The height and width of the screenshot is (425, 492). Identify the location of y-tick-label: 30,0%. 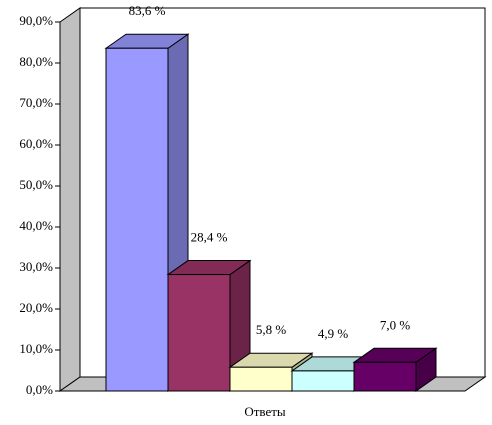
(36, 266).